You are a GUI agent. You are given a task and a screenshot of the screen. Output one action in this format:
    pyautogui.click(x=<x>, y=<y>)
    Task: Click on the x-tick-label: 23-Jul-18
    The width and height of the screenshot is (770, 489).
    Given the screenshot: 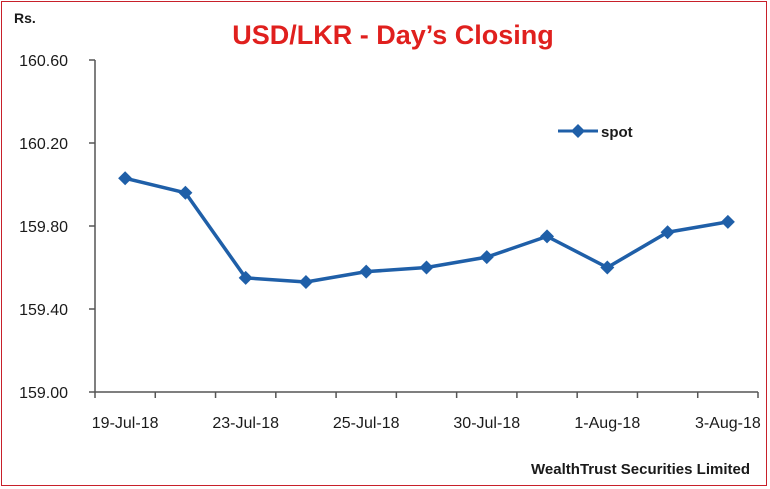 What is the action you would take?
    pyautogui.click(x=245, y=423)
    